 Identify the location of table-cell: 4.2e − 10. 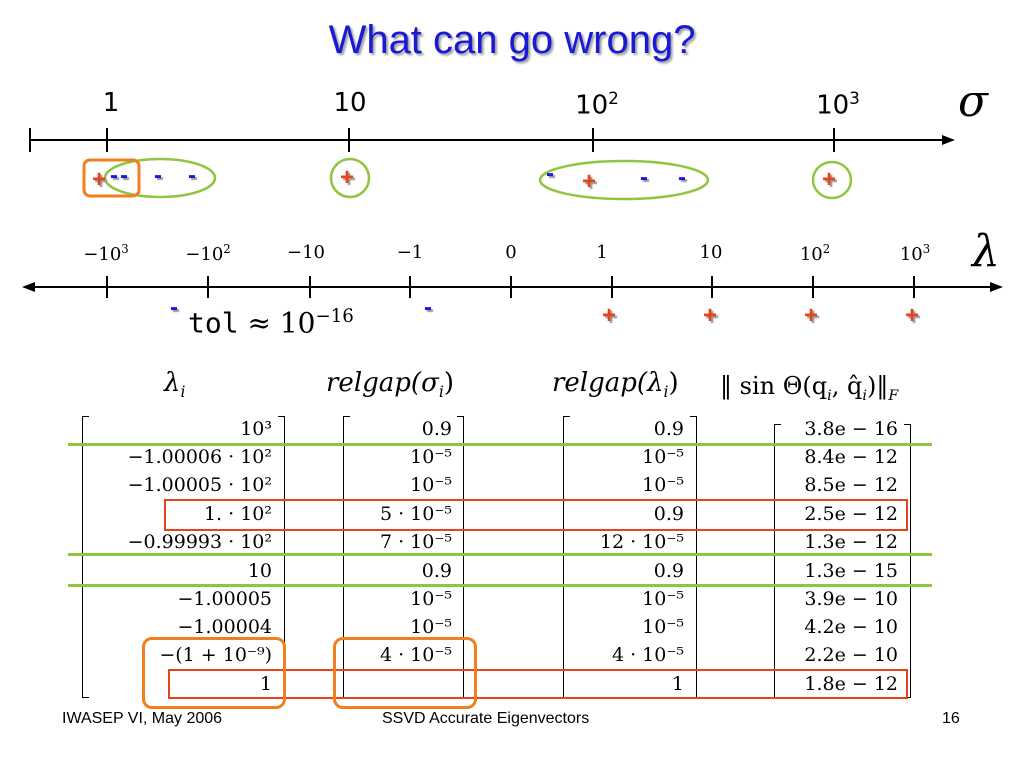
(851, 627).